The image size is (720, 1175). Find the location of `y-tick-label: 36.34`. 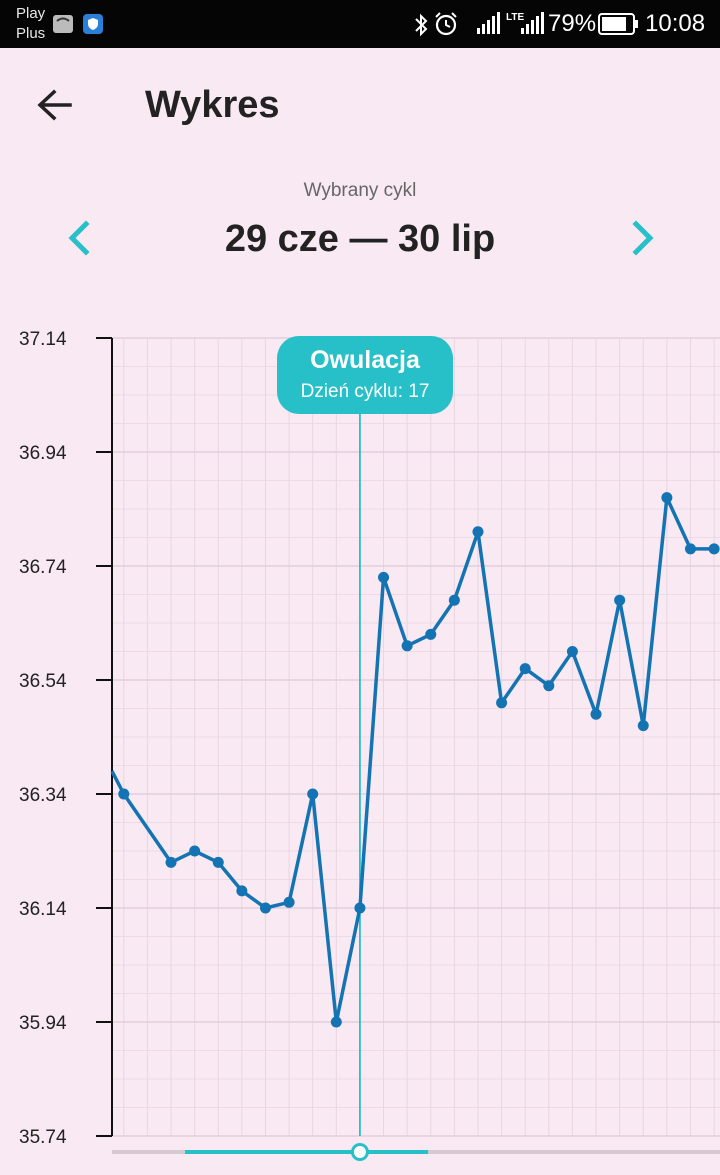

y-tick-label: 36.34 is located at coordinates (43, 795).